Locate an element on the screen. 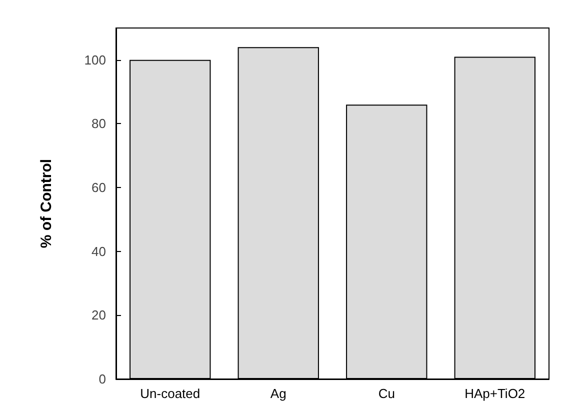 Image resolution: width=569 pixels, height=415 pixels. y-tick-label: 100 is located at coordinates (95, 60).